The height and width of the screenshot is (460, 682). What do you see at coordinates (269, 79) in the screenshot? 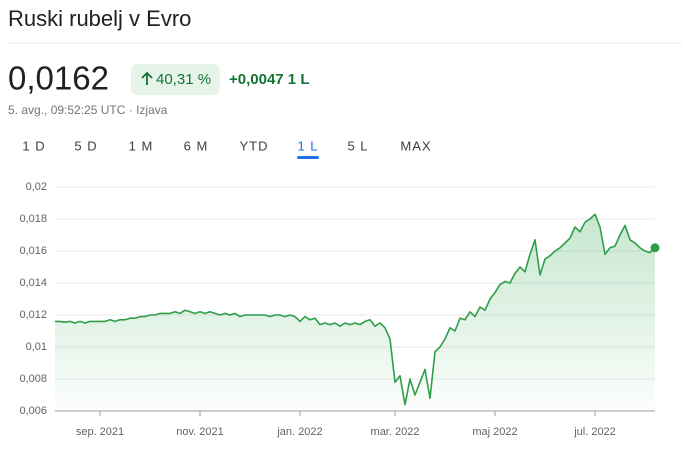
I see `change: +0,0047 1 L` at bounding box center [269, 79].